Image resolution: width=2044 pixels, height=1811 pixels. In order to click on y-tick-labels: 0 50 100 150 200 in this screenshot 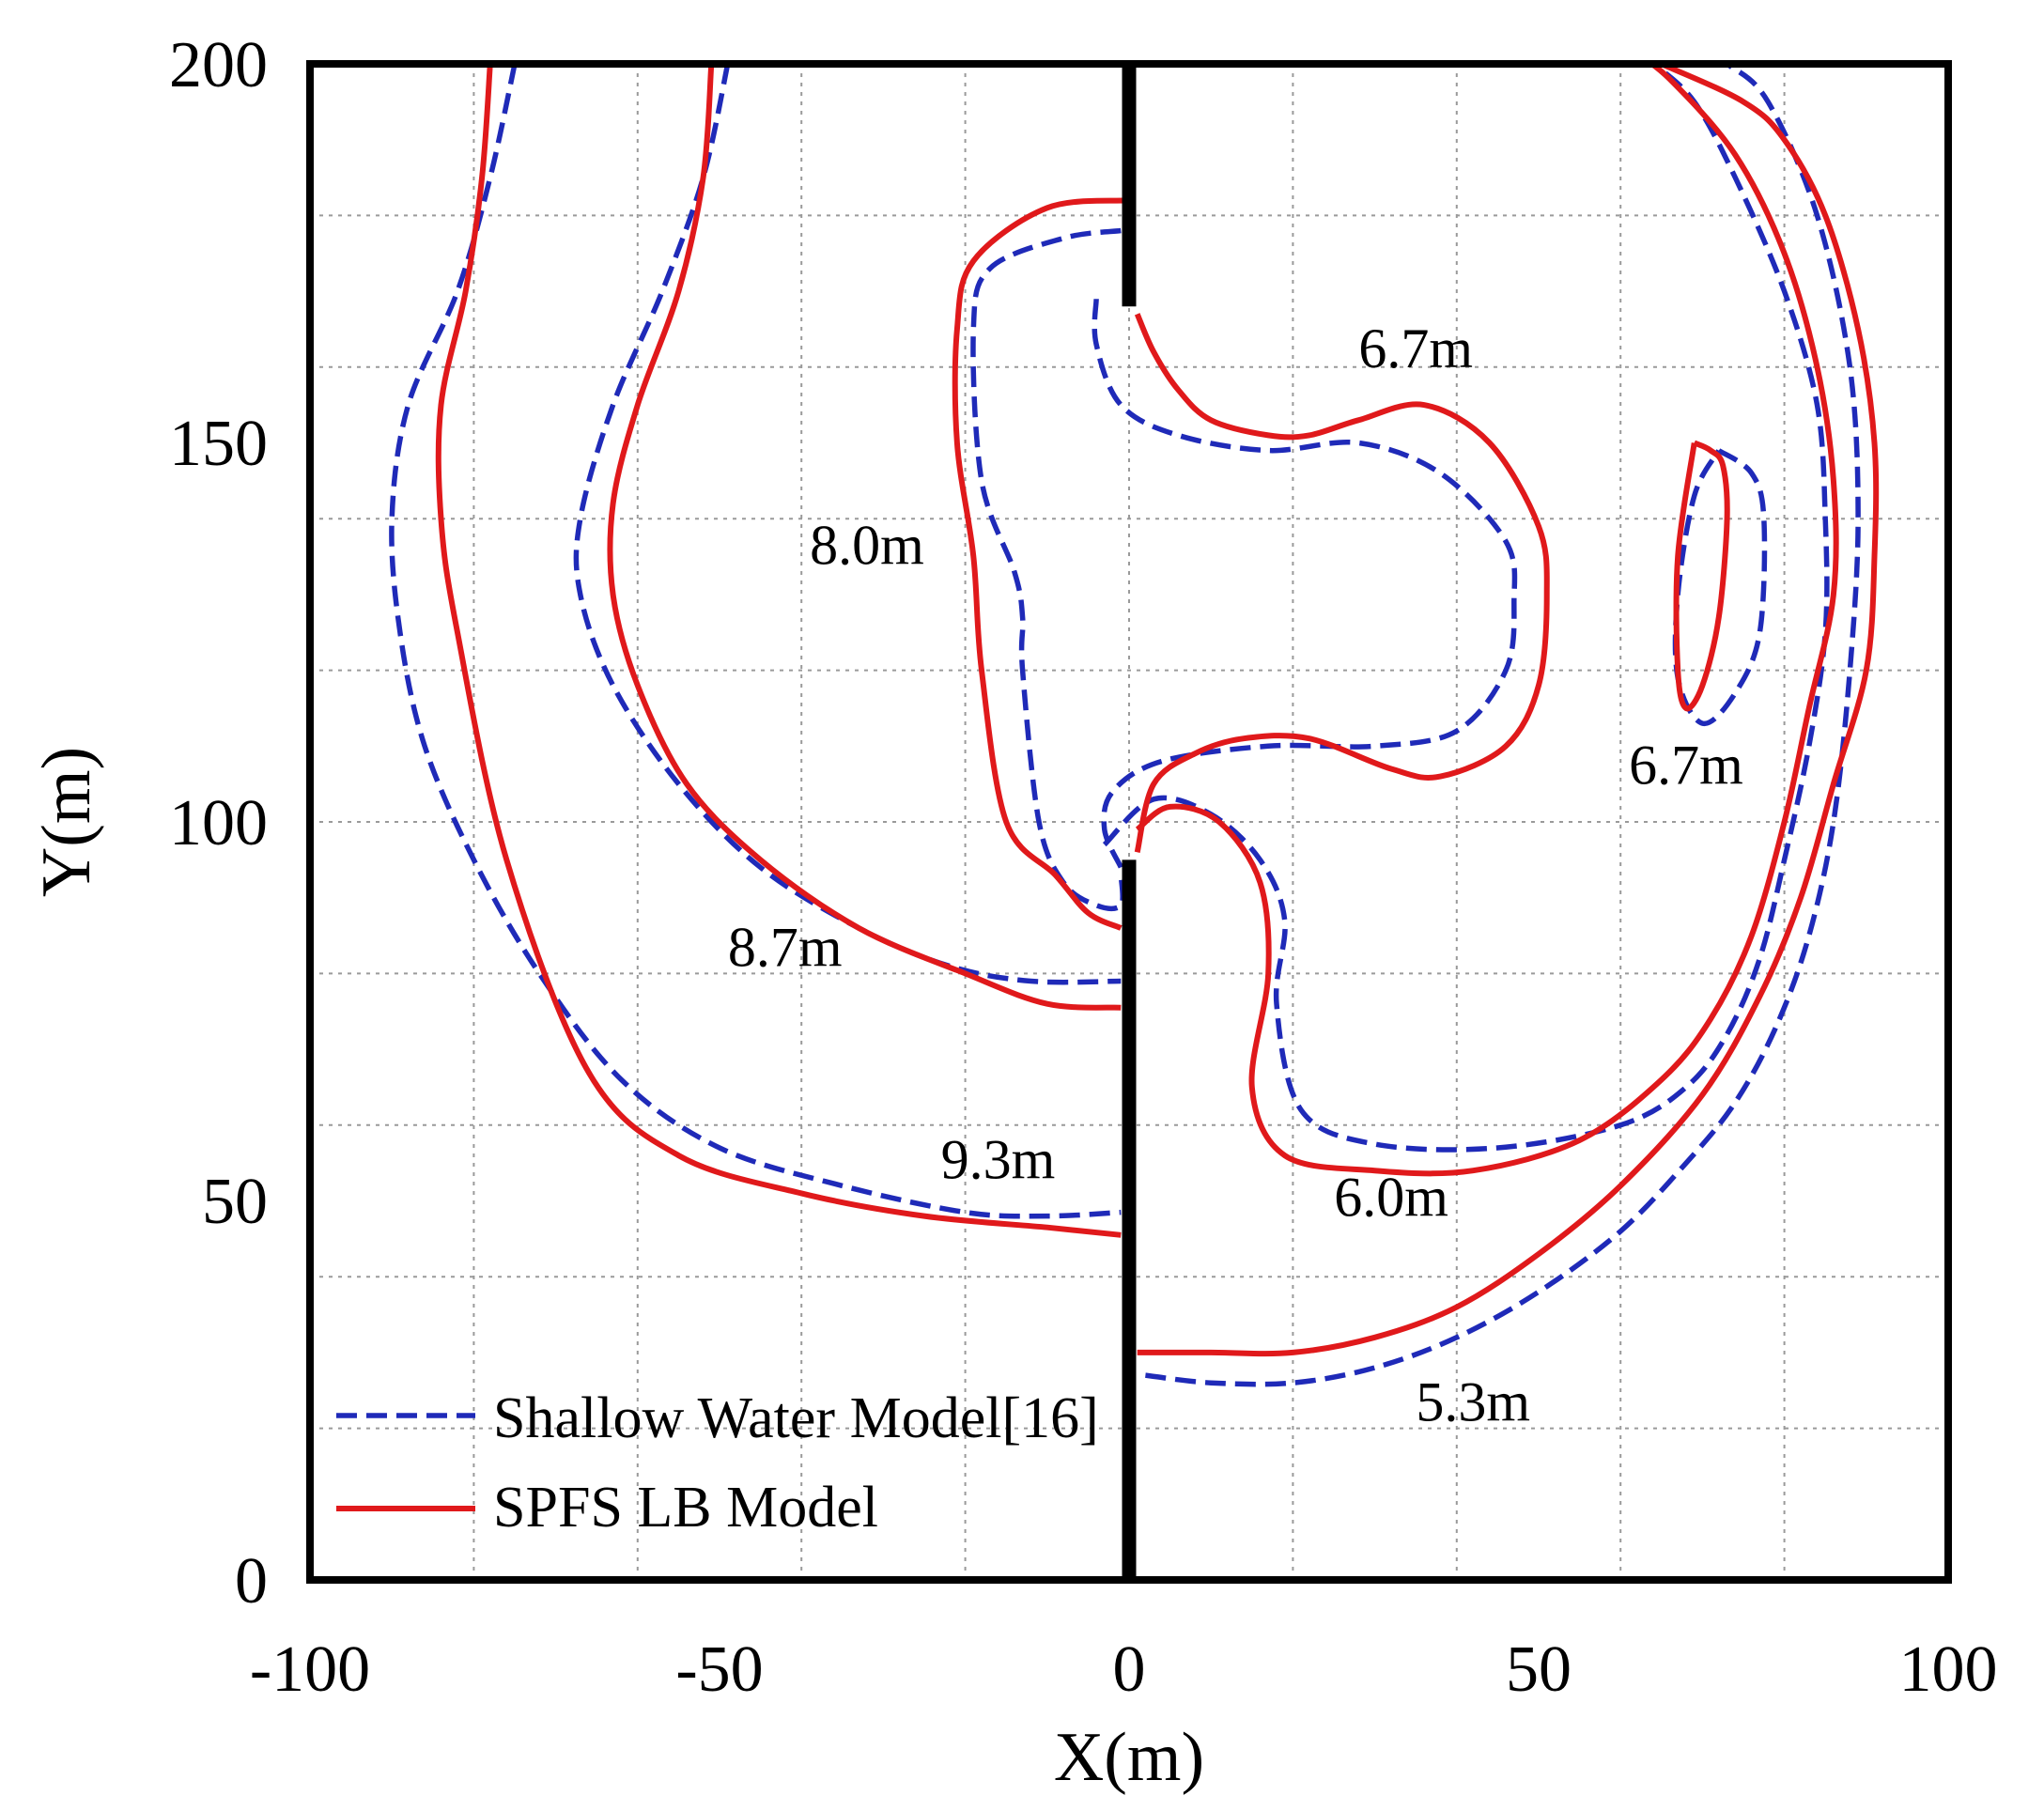, I will do `click(218, 824)`.